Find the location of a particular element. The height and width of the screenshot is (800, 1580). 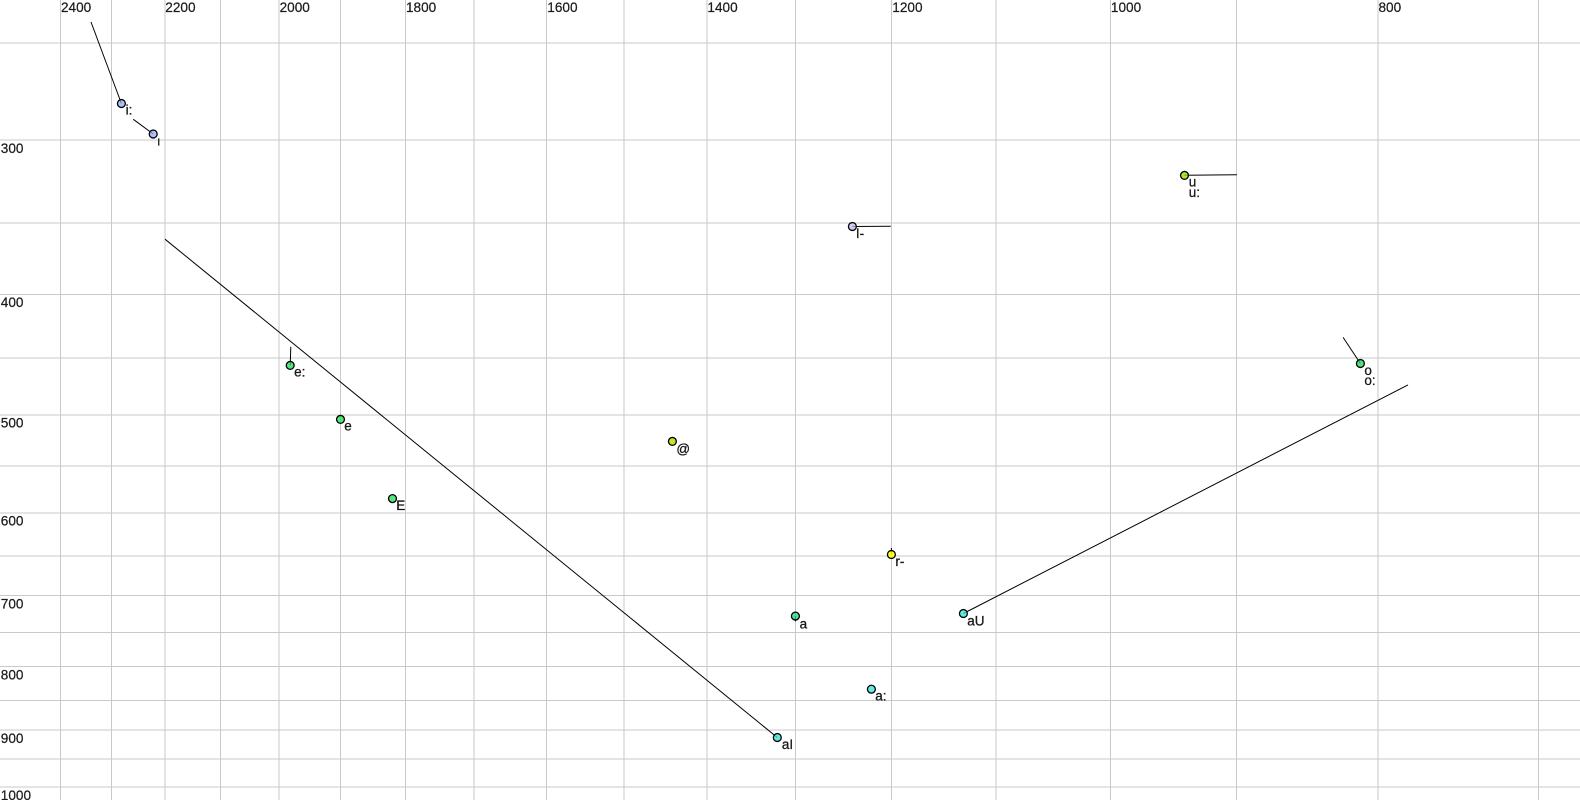

svg-text: 1400 is located at coordinates (722, 7).